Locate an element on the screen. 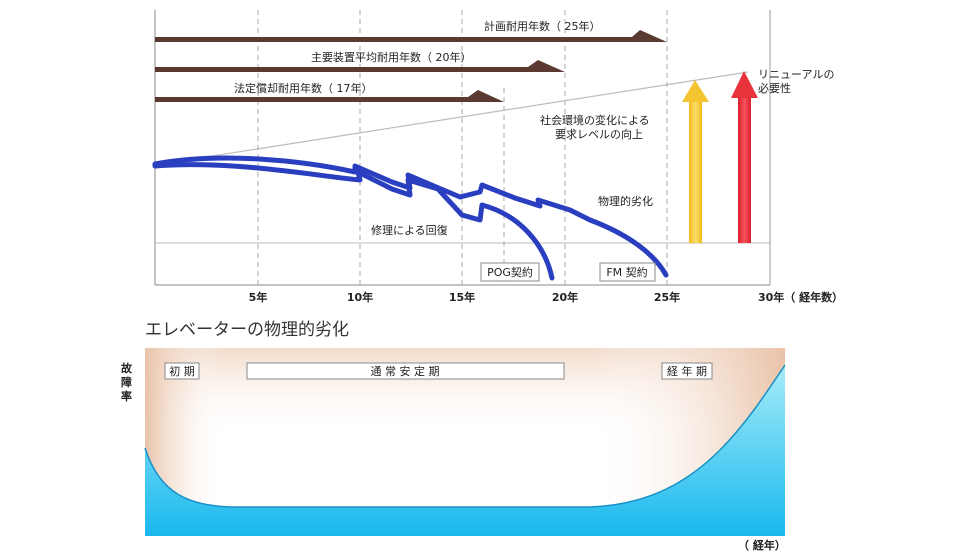 The height and width of the screenshot is (553, 960). annotation-social-change-2: 要求レベルの向上 is located at coordinates (599, 134).